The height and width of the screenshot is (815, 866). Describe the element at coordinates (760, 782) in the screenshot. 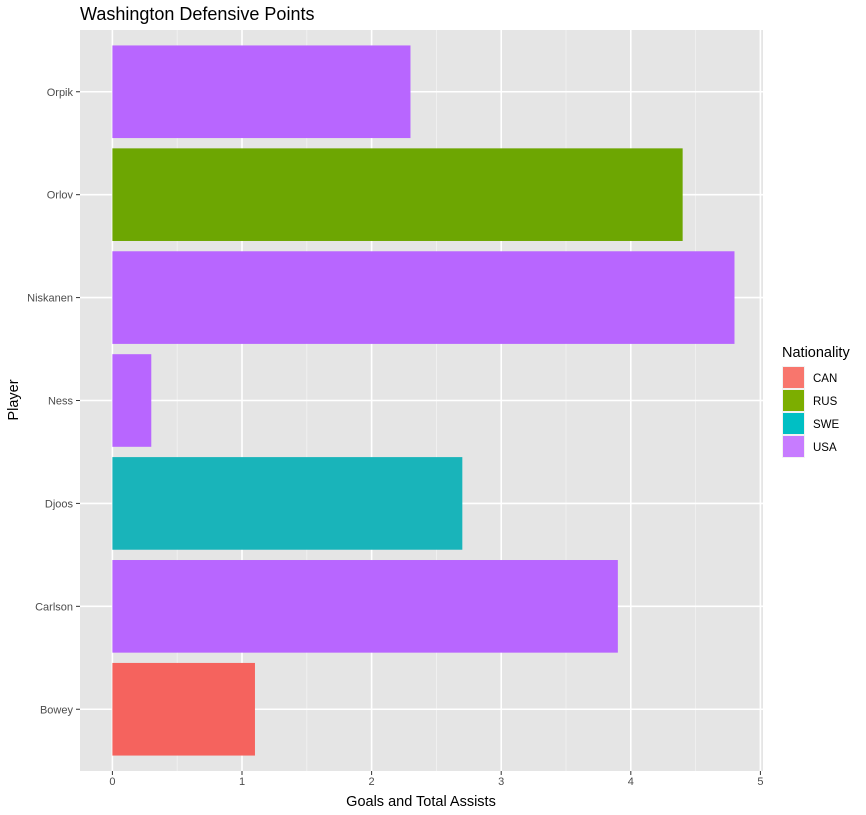

I see `x-tick-label: 5` at that location.